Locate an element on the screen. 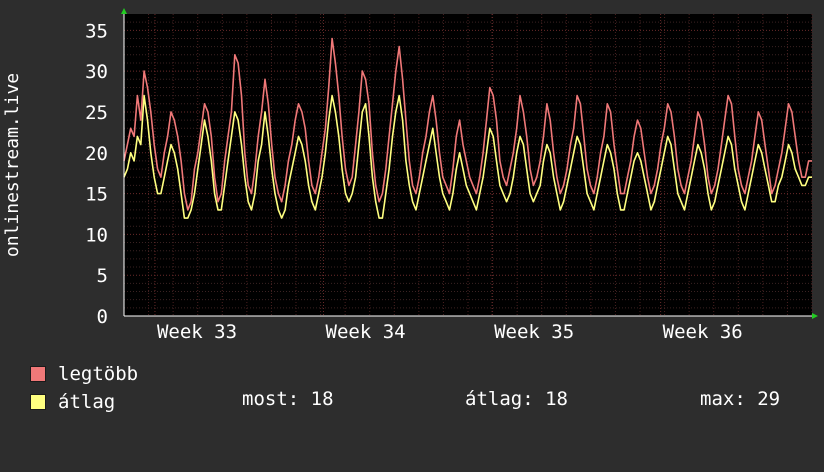  legend-label-avg: átlag is located at coordinates (87, 402).